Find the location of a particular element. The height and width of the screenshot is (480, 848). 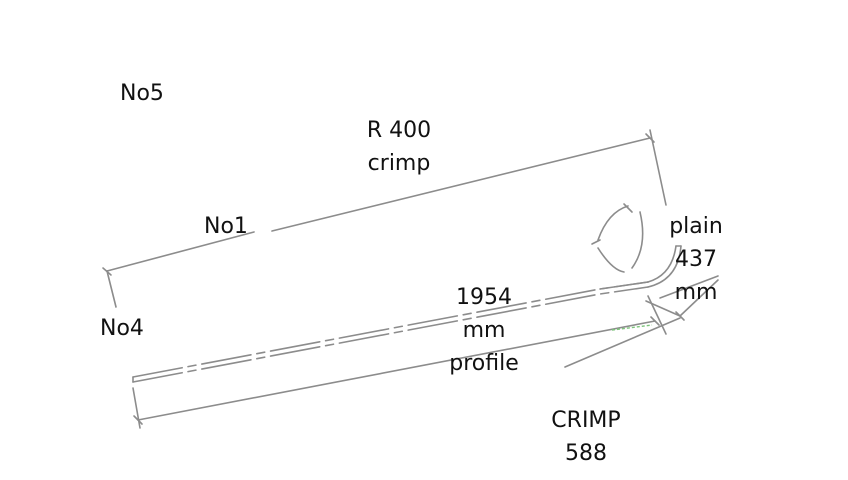

profile-bend-inner is located at coordinates (664, 266).